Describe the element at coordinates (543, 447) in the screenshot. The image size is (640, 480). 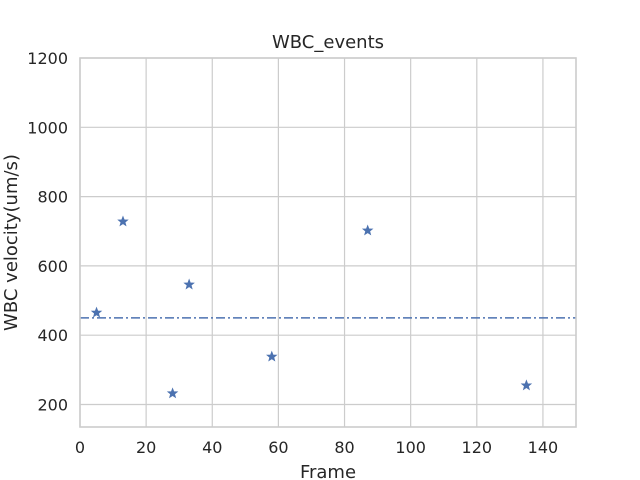
I see `x-tick-label: 140` at that location.